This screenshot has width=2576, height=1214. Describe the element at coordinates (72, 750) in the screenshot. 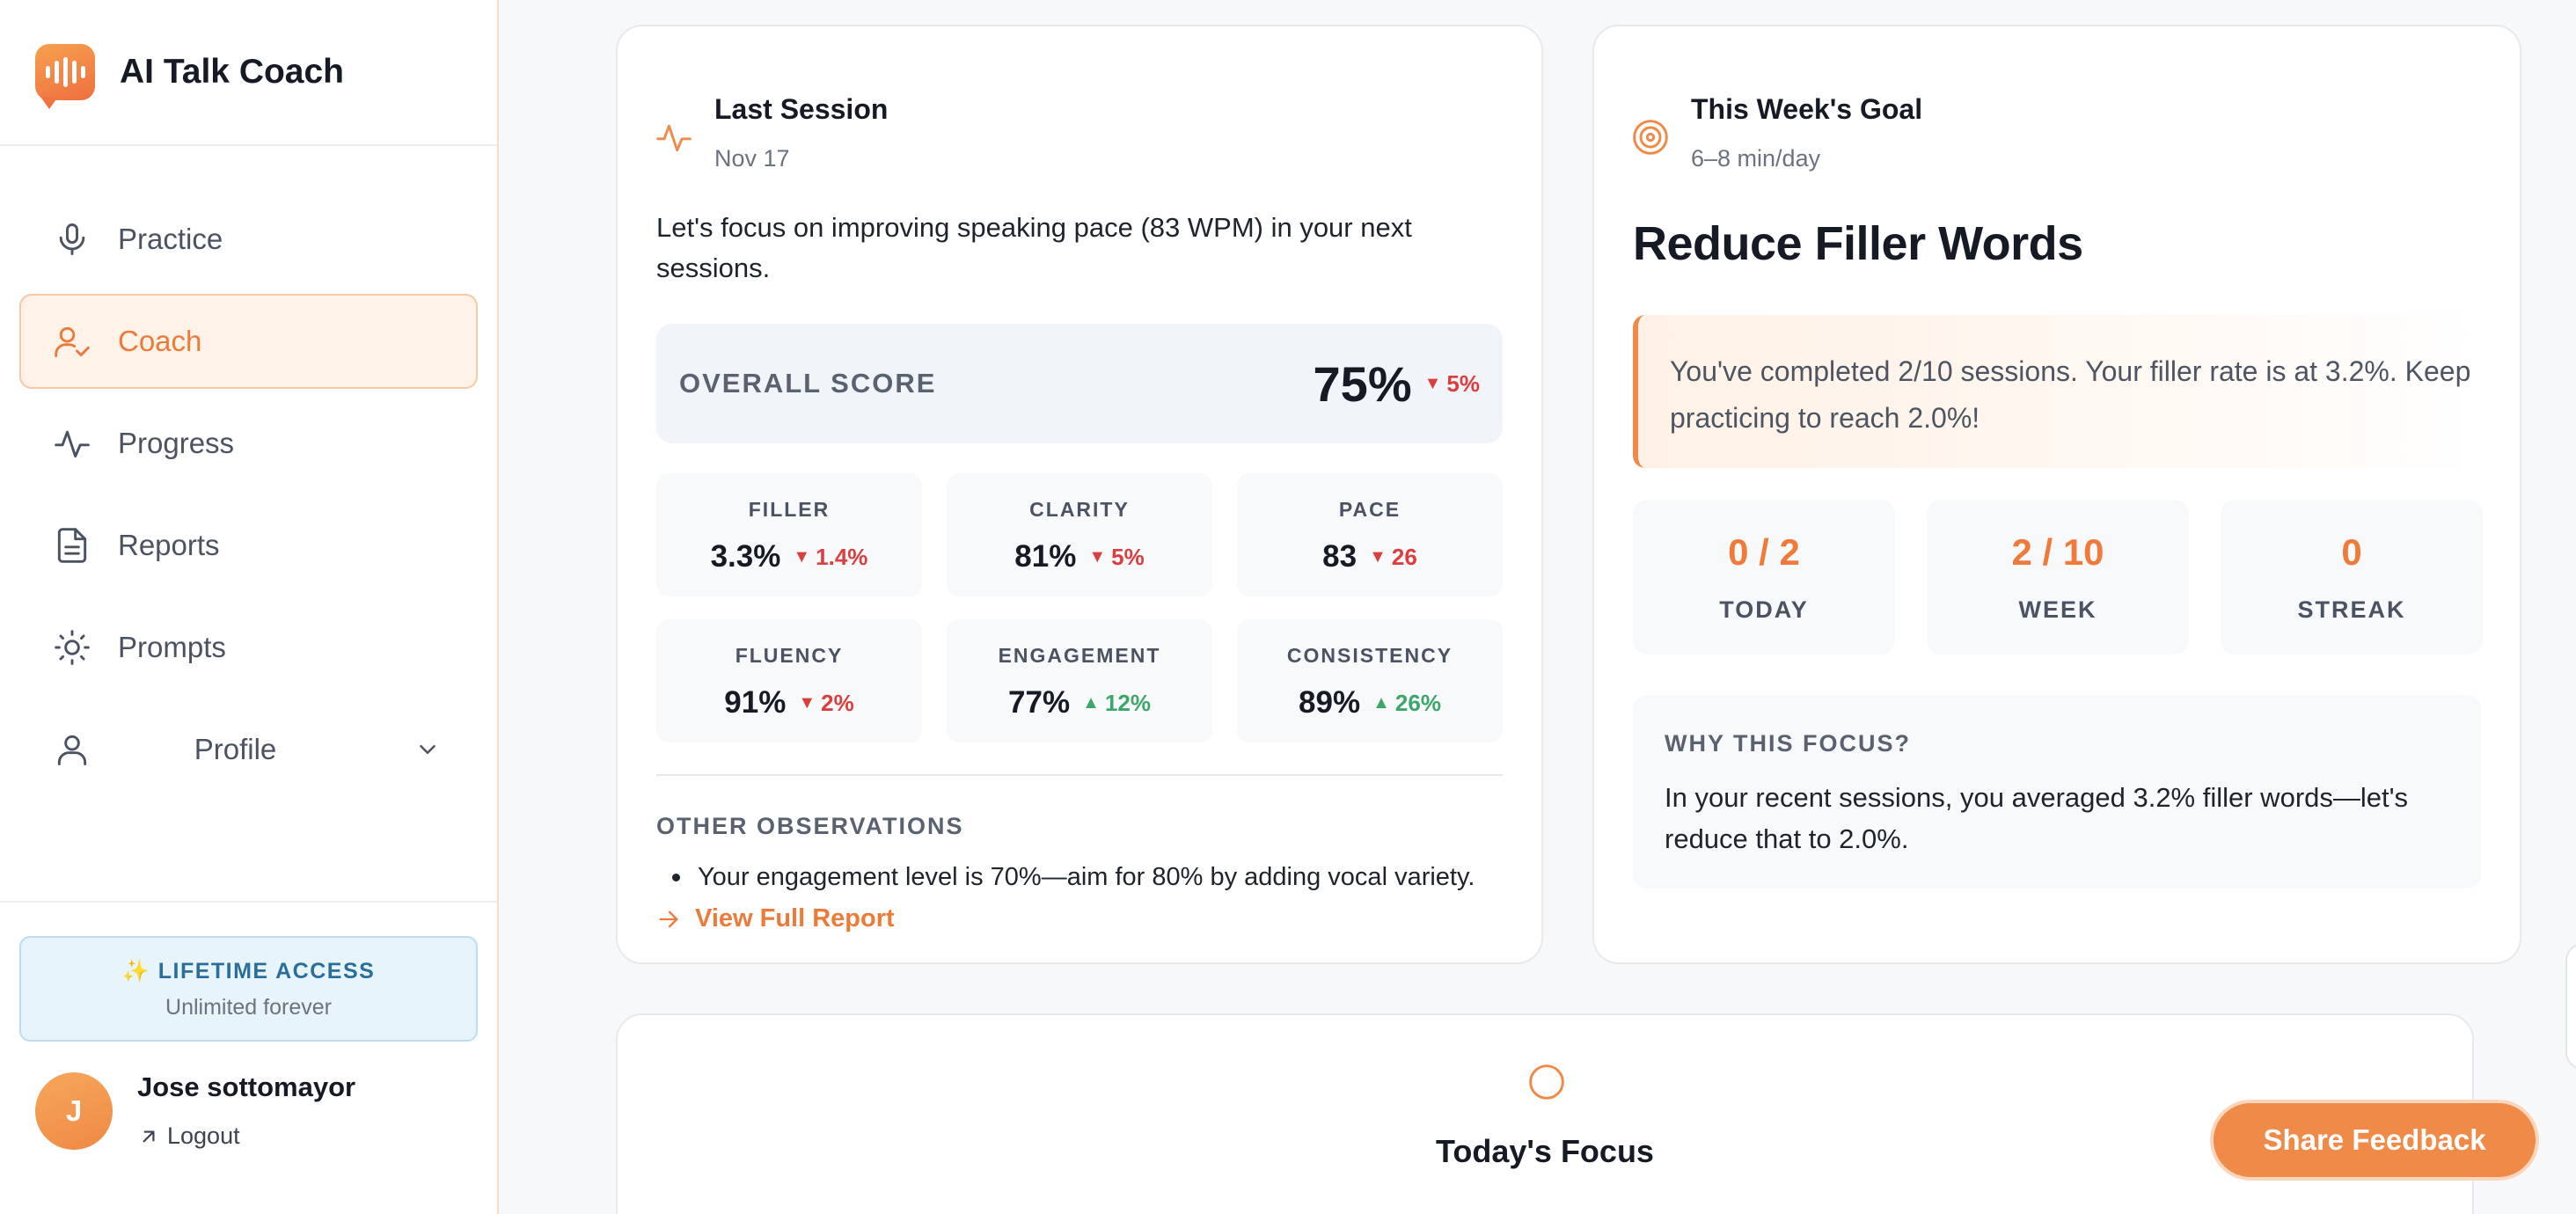

I see `user-icon` at that location.